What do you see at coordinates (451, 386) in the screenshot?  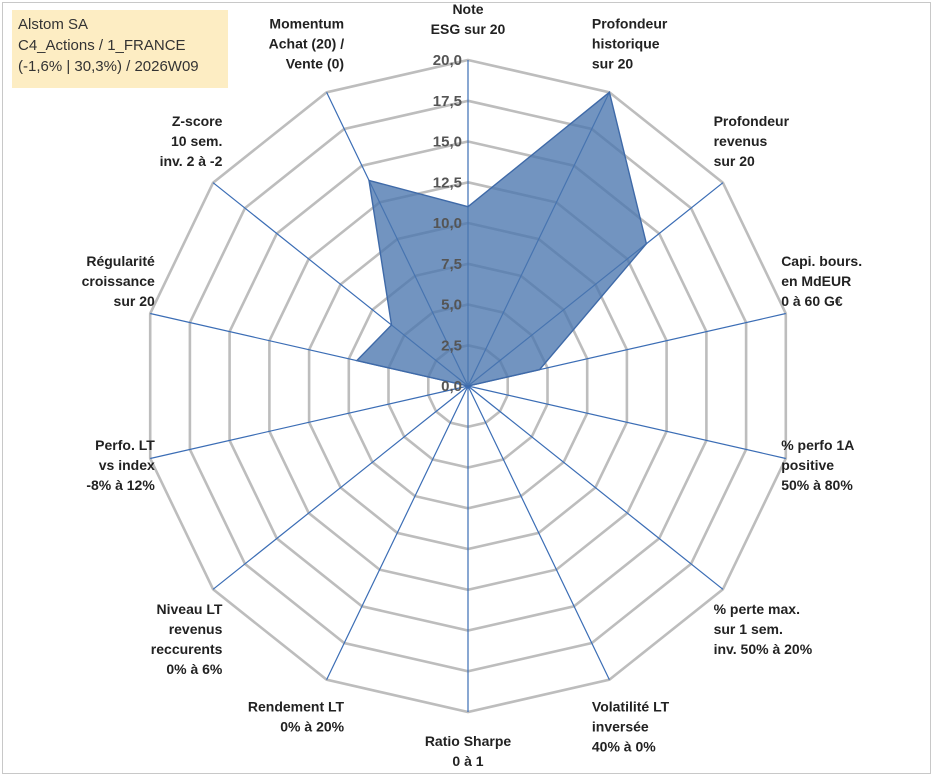 I see `tick-label-0: 0,0` at bounding box center [451, 386].